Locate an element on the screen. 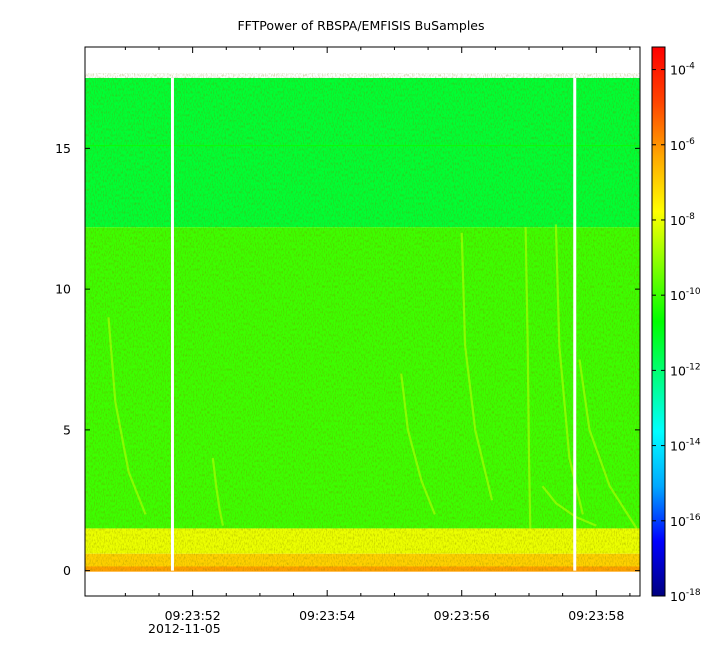  y-tick-label: 10 is located at coordinates (63, 289).